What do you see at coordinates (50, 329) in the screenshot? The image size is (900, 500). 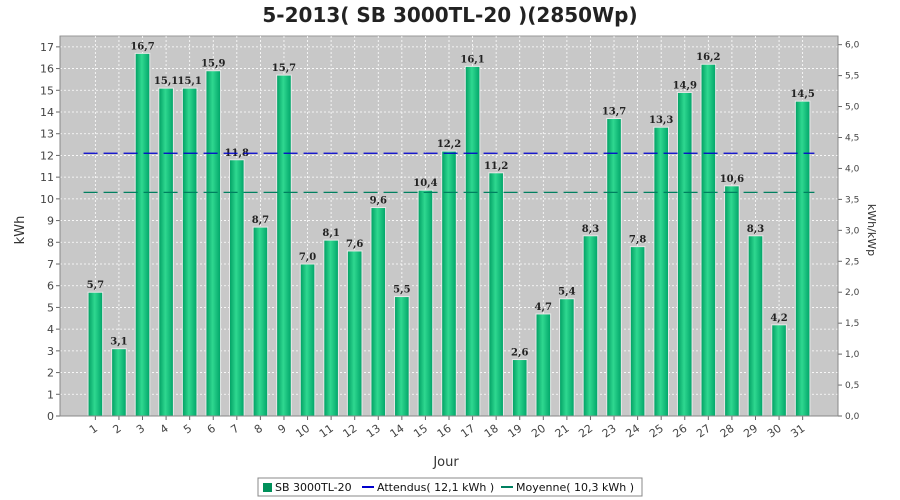 I see `y-tick-label: 4` at bounding box center [50, 329].